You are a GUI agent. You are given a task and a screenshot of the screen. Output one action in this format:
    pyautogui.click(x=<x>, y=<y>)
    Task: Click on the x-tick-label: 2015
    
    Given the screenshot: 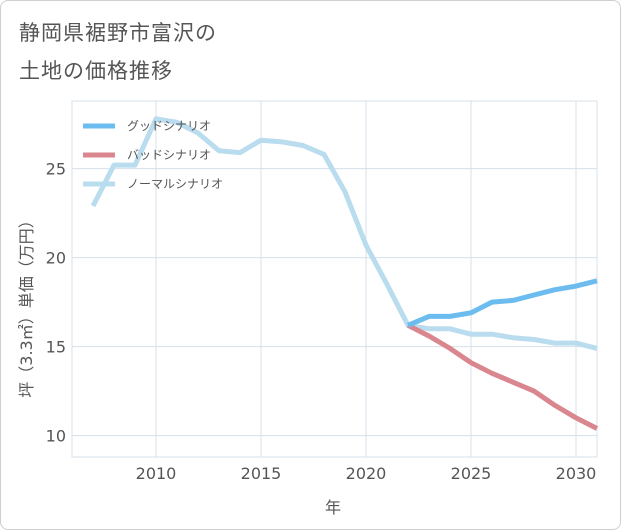 What is the action you would take?
    pyautogui.click(x=261, y=473)
    